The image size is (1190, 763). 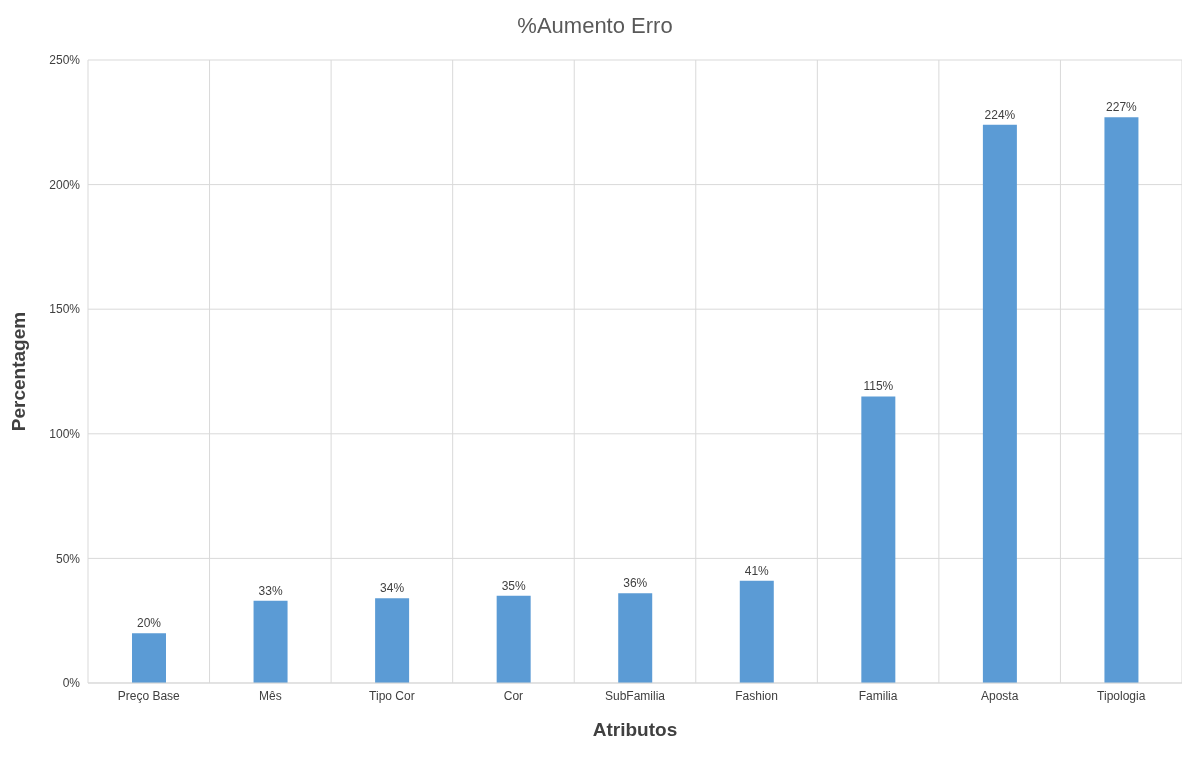 I want to click on data-label: 115%, so click(x=878, y=386).